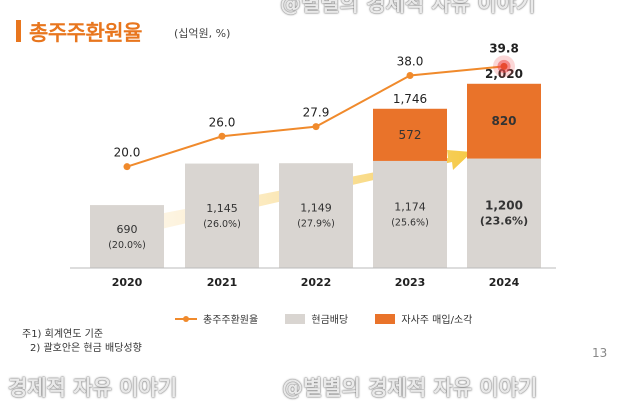  Describe the element at coordinates (186, 318) in the screenshot. I see `line-swatch-icon` at that location.